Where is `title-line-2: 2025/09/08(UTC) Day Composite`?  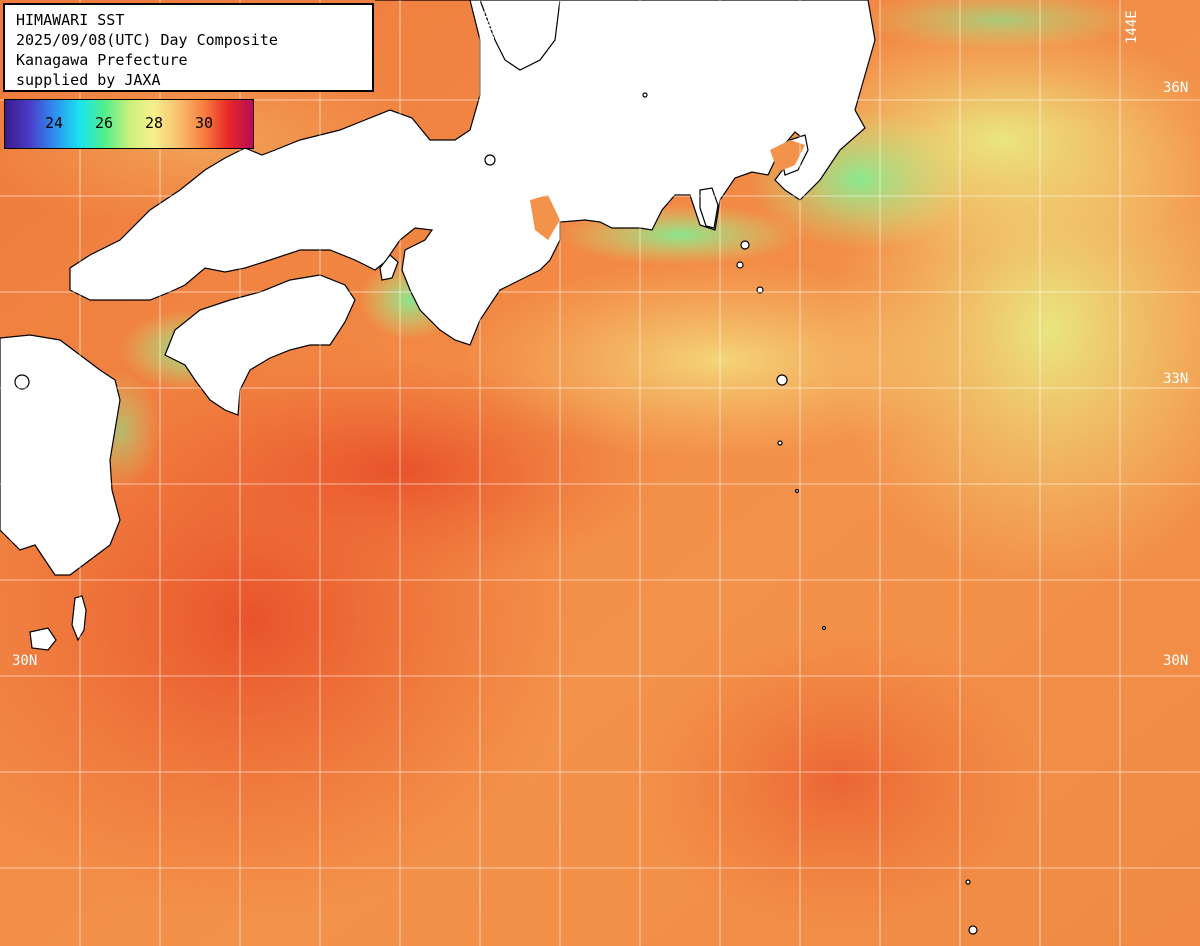
title-line-2: 2025/09/08(UTC) Day Composite is located at coordinates (147, 40).